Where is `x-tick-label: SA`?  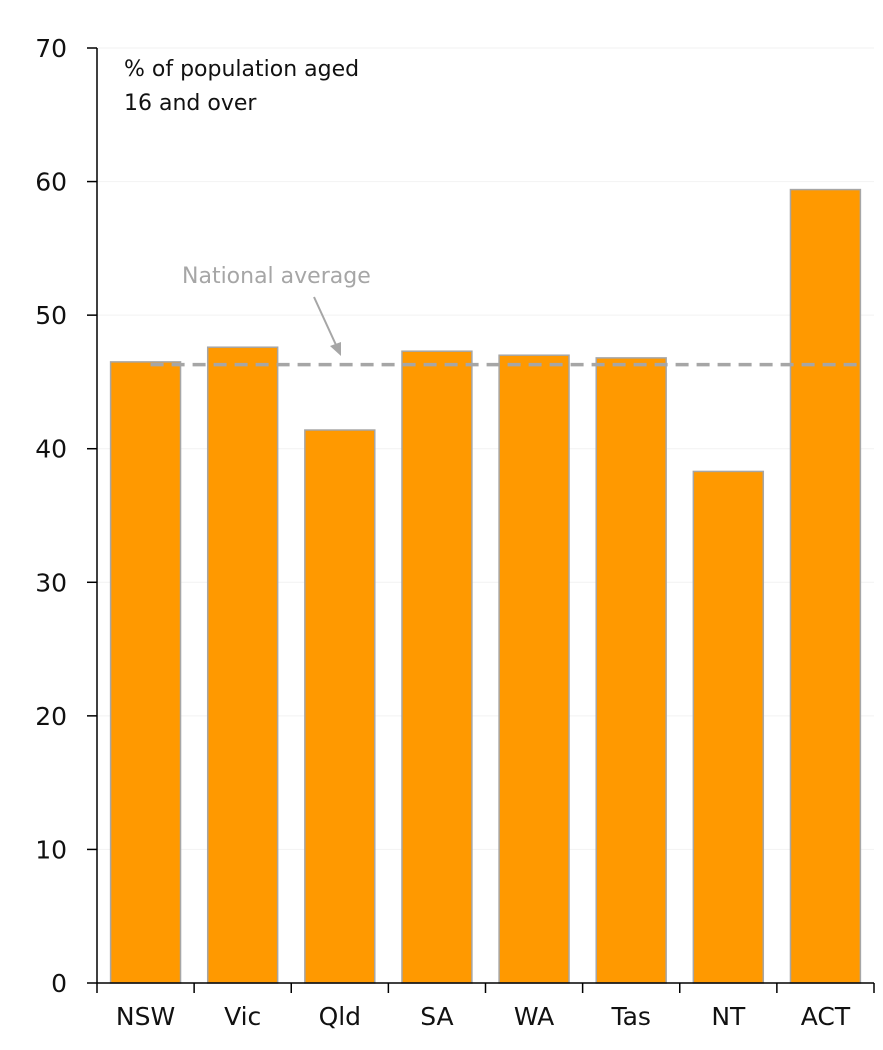 x-tick-label: SA is located at coordinates (436, 1016).